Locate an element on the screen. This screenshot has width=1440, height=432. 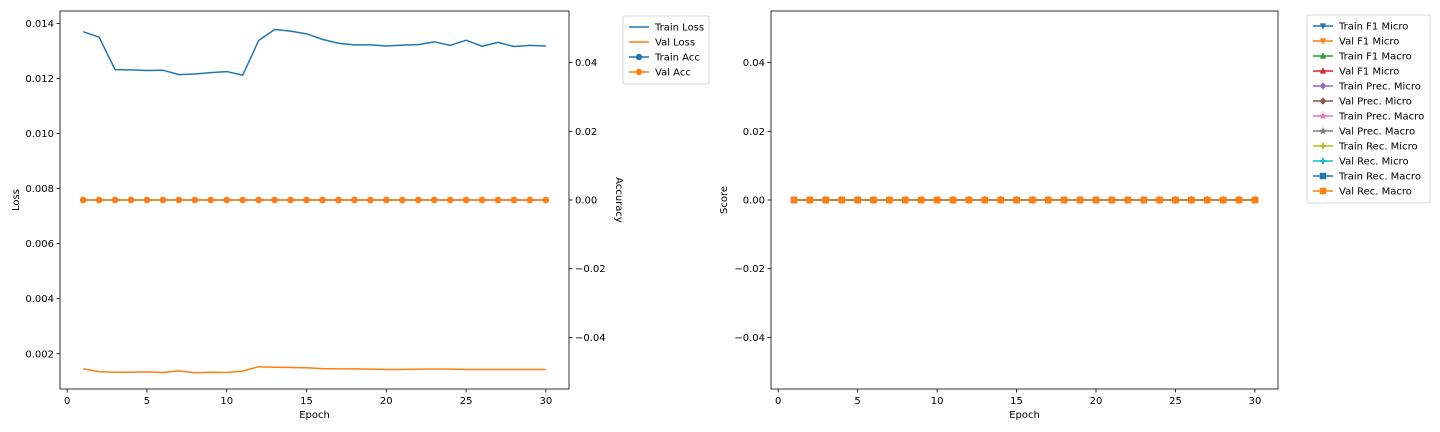
series-val-rec-macro is located at coordinates (1024, 200).